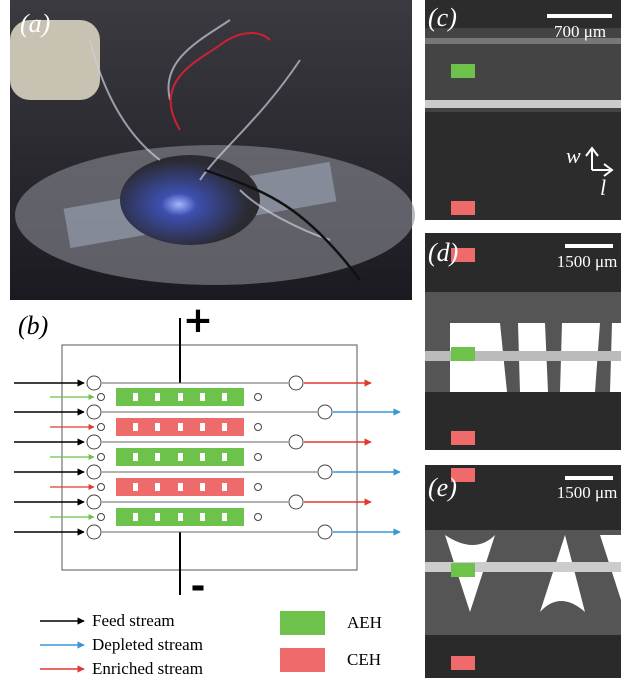 This screenshot has width=629, height=681. What do you see at coordinates (147, 644) in the screenshot?
I see `legend-text: Depleted stream` at bounding box center [147, 644].